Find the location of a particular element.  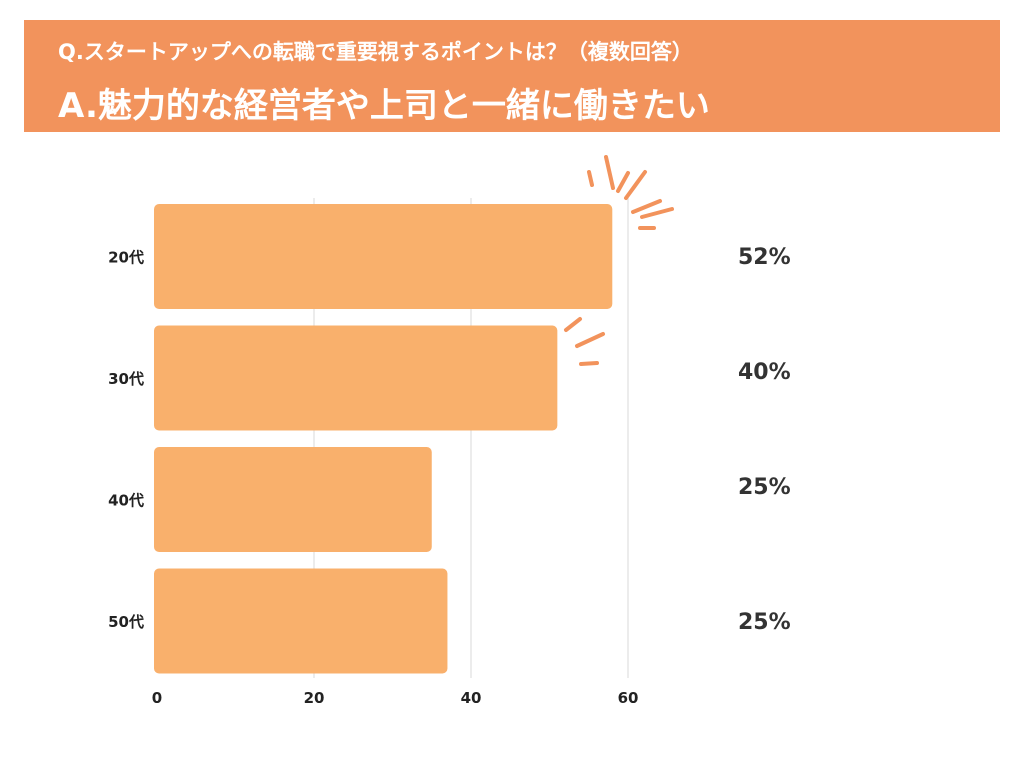

x-tick-label: 60 is located at coordinates (628, 698).